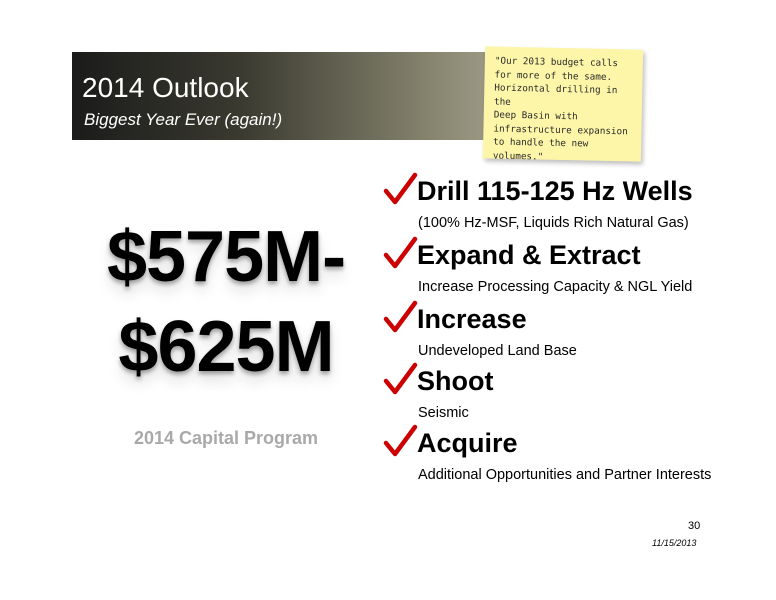  I want to click on slide-subtitle: Biggest Year Ever (again!), so click(183, 119).